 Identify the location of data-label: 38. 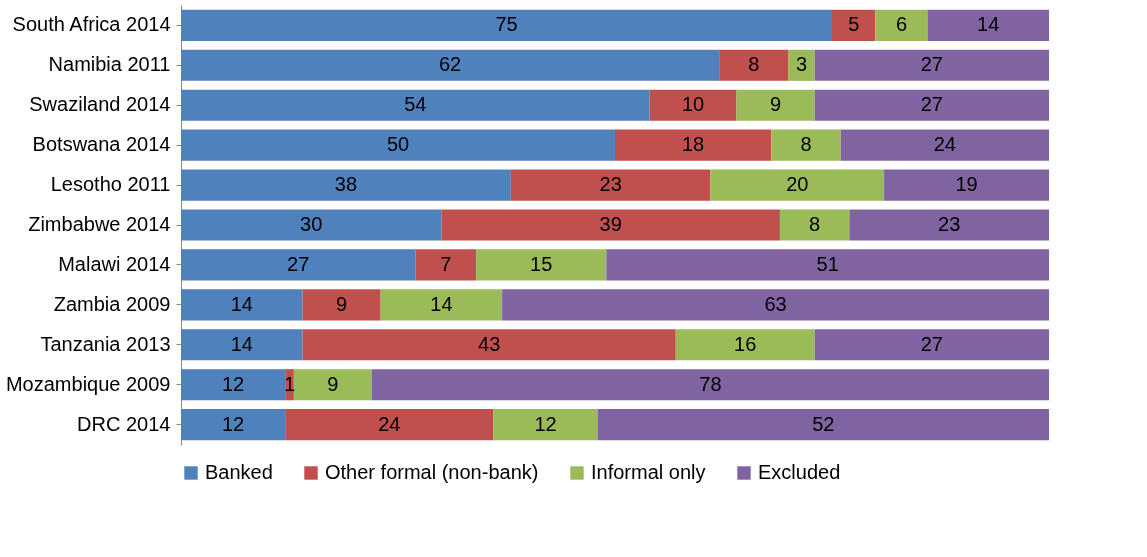
(346, 184).